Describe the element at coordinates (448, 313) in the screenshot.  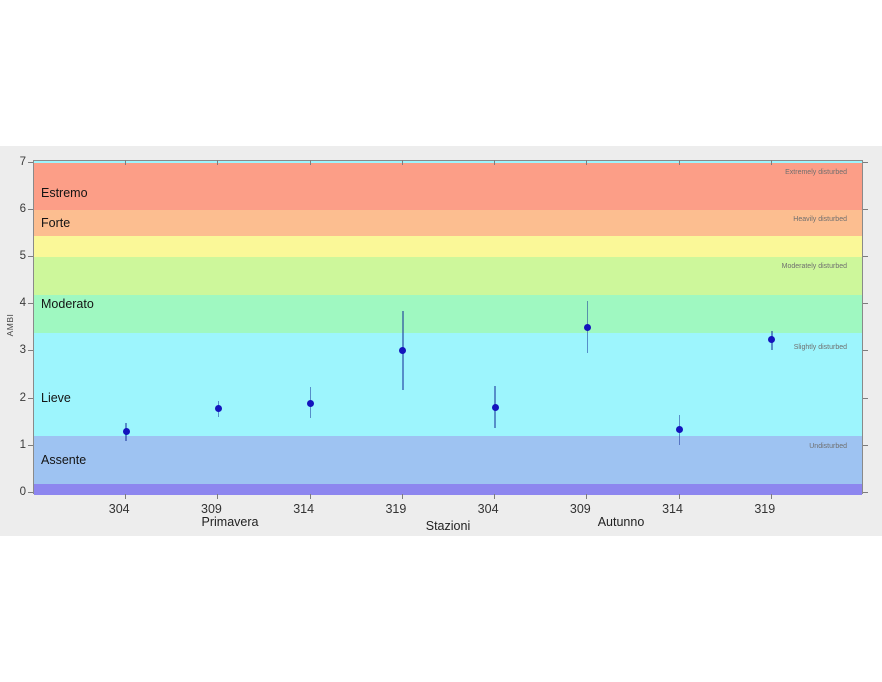
I see `band-moderato` at that location.